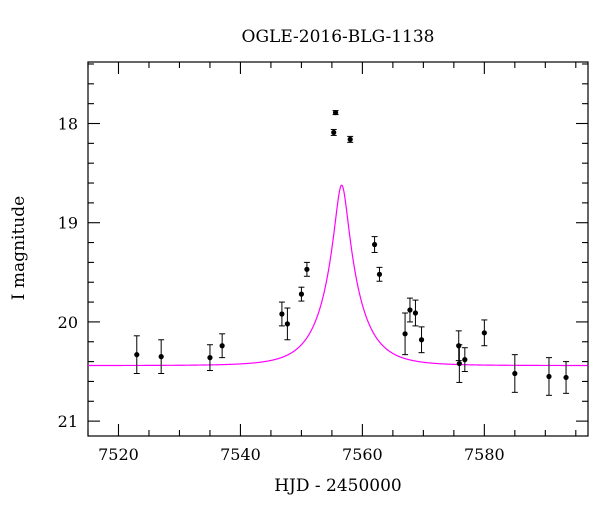 This screenshot has width=600, height=512. What do you see at coordinates (19, 248) in the screenshot?
I see `y-axis-label: I magnitude` at bounding box center [19, 248].